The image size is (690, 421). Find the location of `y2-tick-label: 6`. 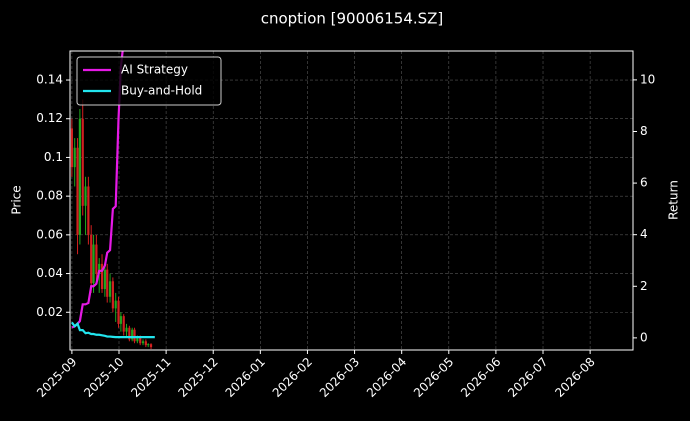

y2-tick-label: 6 is located at coordinates (644, 183).